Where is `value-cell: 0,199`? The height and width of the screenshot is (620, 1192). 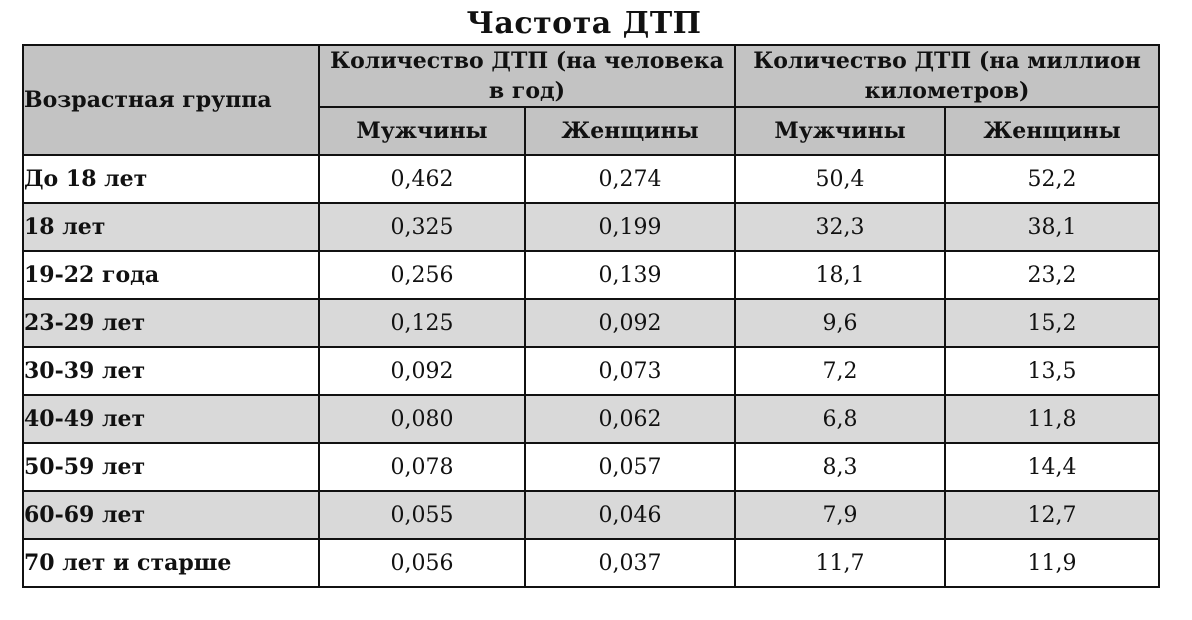 value-cell: 0,199 is located at coordinates (630, 227).